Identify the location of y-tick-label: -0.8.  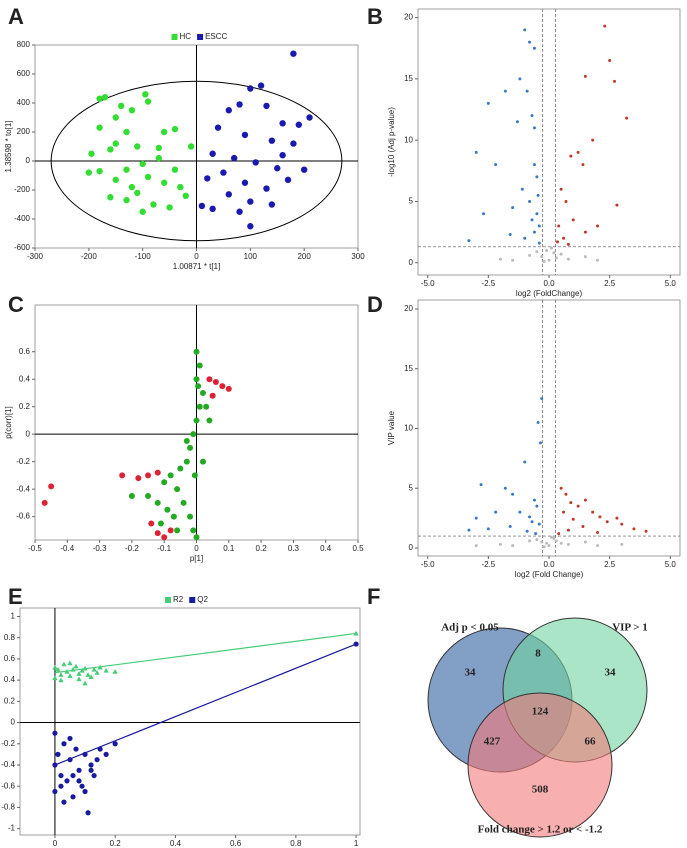
(8, 807).